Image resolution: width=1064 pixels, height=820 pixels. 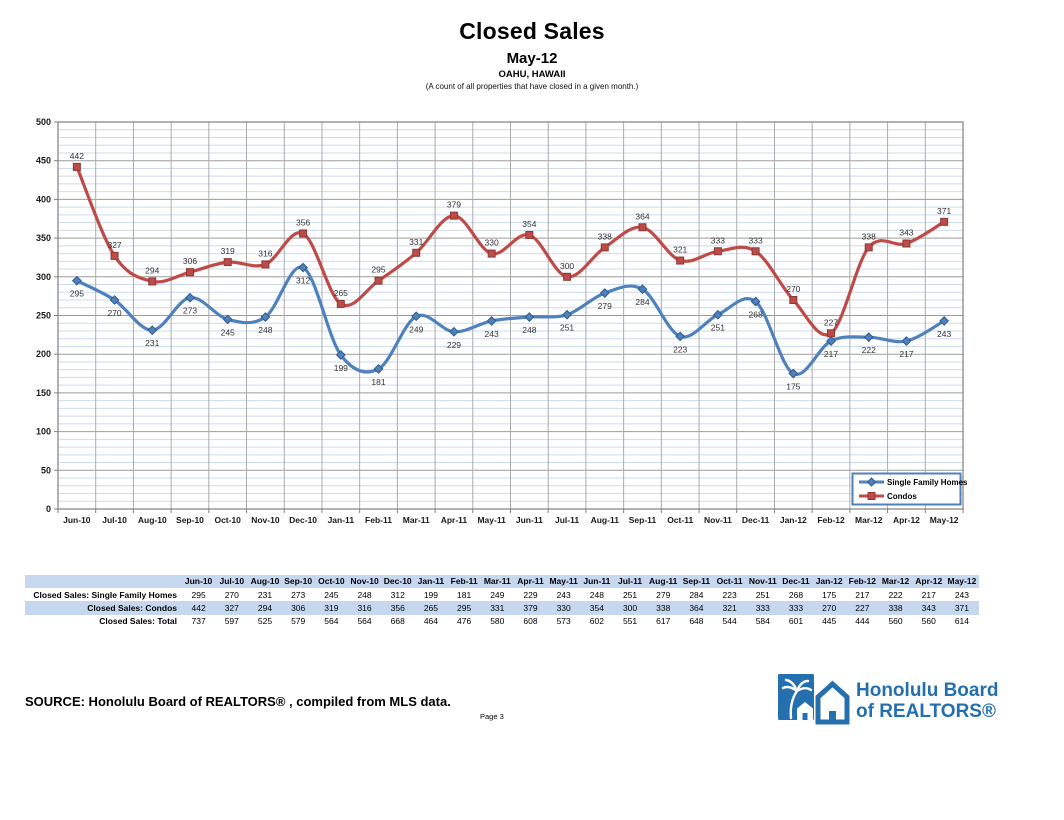 What do you see at coordinates (532, 58) in the screenshot?
I see `report-month: May-12` at bounding box center [532, 58].